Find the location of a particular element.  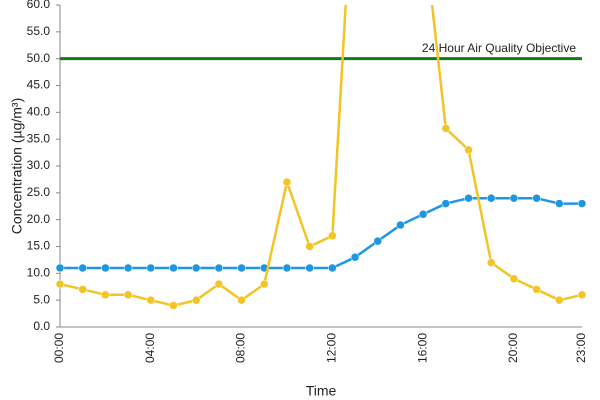

threshold-label: 24 Hour Air Quality Objective is located at coordinates (499, 48).